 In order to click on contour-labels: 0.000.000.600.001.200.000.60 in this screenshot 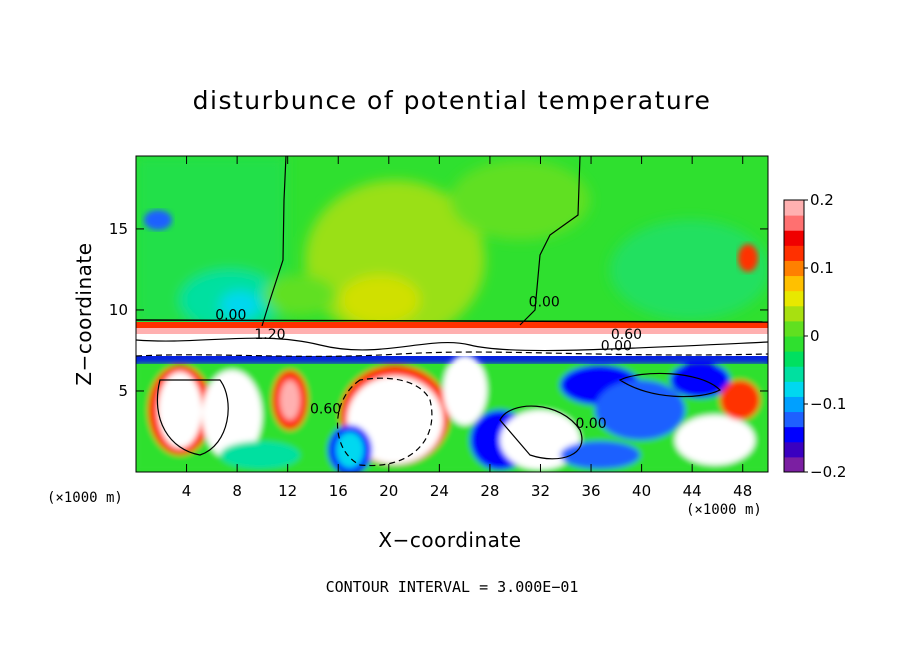, I will do `click(428, 364)`.